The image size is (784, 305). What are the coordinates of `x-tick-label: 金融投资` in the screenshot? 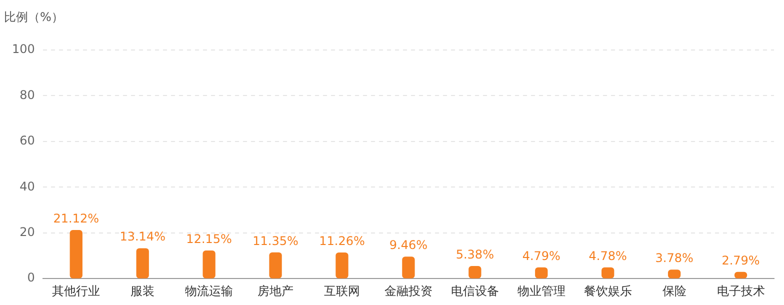 It's located at (408, 291).